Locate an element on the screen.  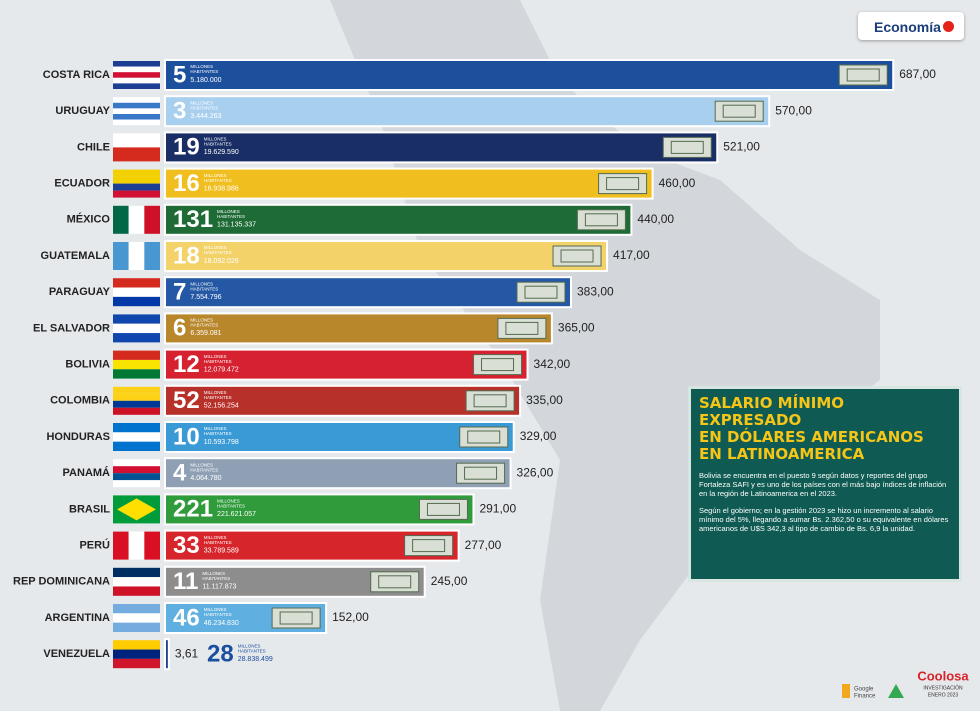
population-full: 16.938.986 is located at coordinates (221, 188).